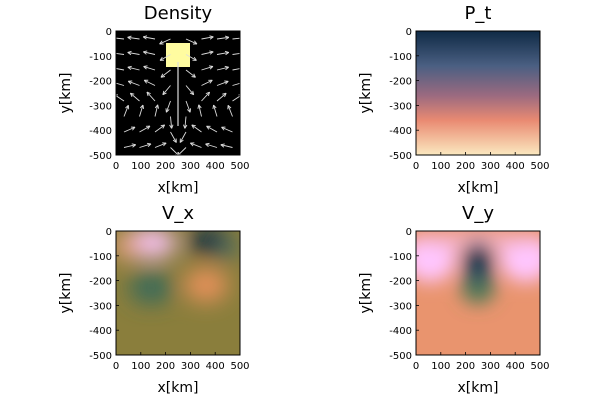 The image size is (600, 400). I want to click on plot-frame, so click(178, 93).